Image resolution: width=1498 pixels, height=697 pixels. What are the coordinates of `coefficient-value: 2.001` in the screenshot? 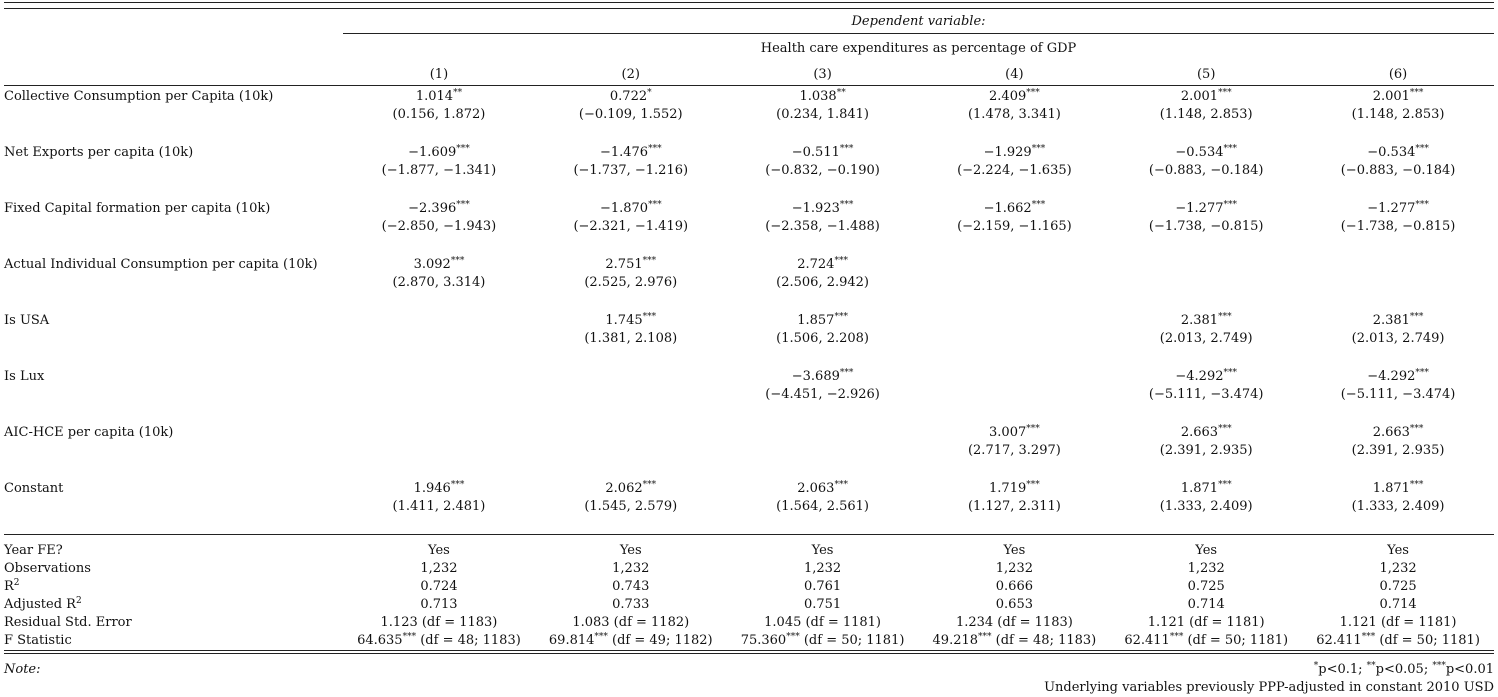 It's located at (1199, 96).